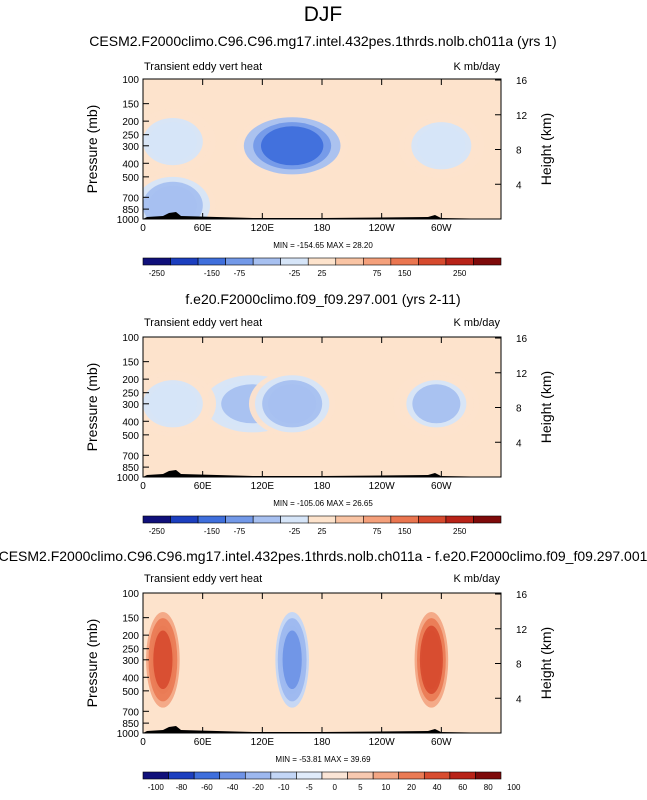 The height and width of the screenshot is (800, 647). Describe the element at coordinates (143, 228) in the screenshot. I see `x-tick-label: 0` at that location.